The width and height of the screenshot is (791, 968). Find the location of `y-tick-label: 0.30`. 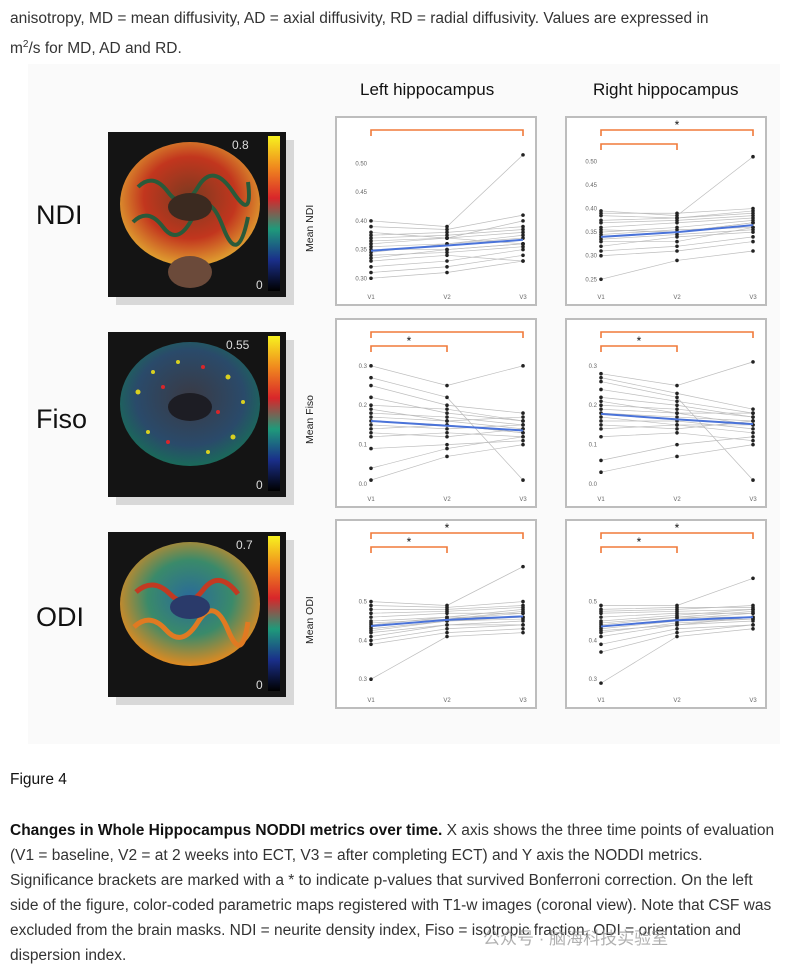

y-tick-label: 0.30 is located at coordinates (591, 257).